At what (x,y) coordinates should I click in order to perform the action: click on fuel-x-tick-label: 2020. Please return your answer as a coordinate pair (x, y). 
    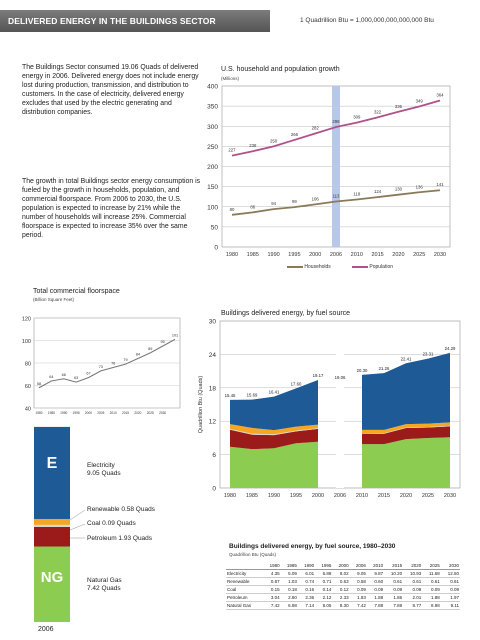
    Looking at the image, I should click on (406, 496).